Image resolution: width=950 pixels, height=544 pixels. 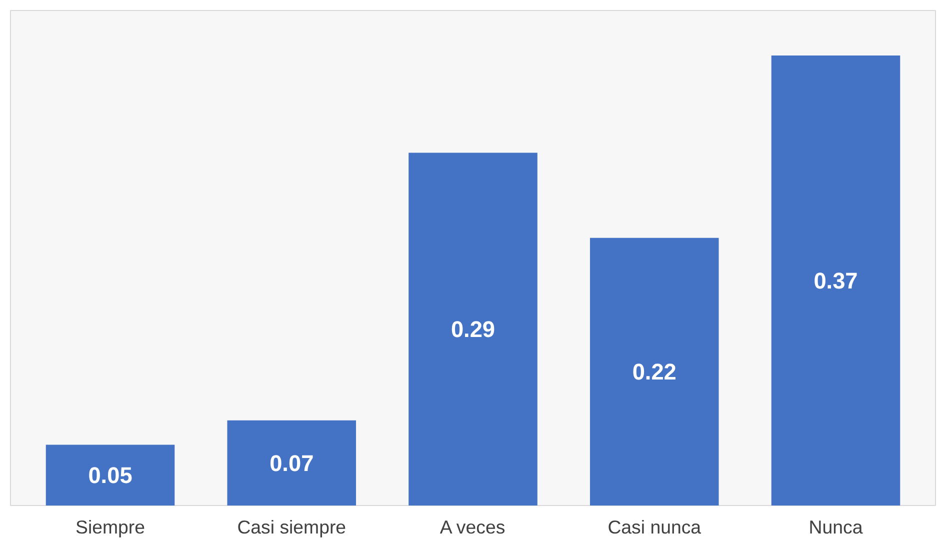 I want to click on data-label: 0.29, so click(x=473, y=329).